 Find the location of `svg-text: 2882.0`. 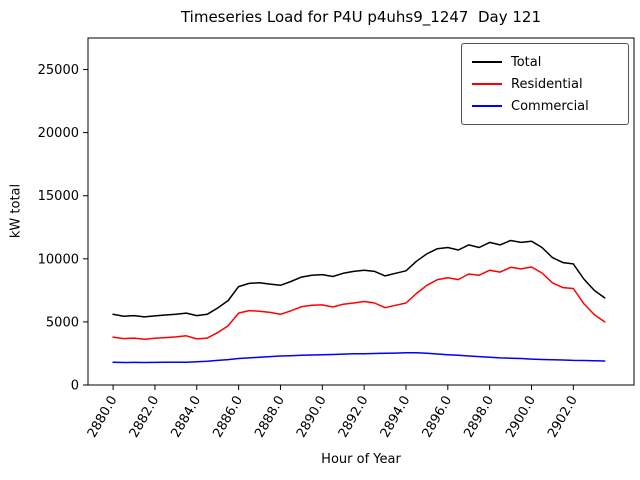

svg-text: 2882.0 is located at coordinates (145, 417).